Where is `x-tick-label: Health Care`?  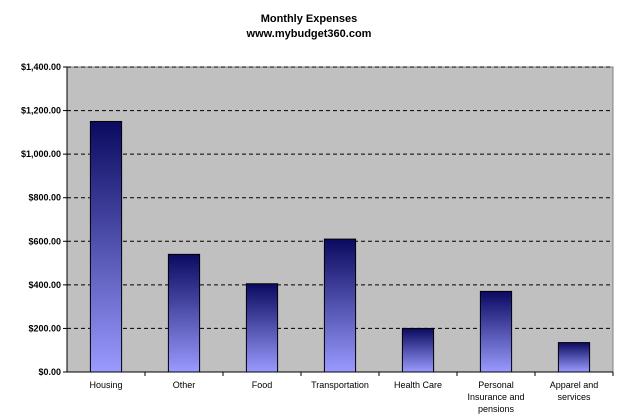 x-tick-label: Health Care is located at coordinates (418, 385).